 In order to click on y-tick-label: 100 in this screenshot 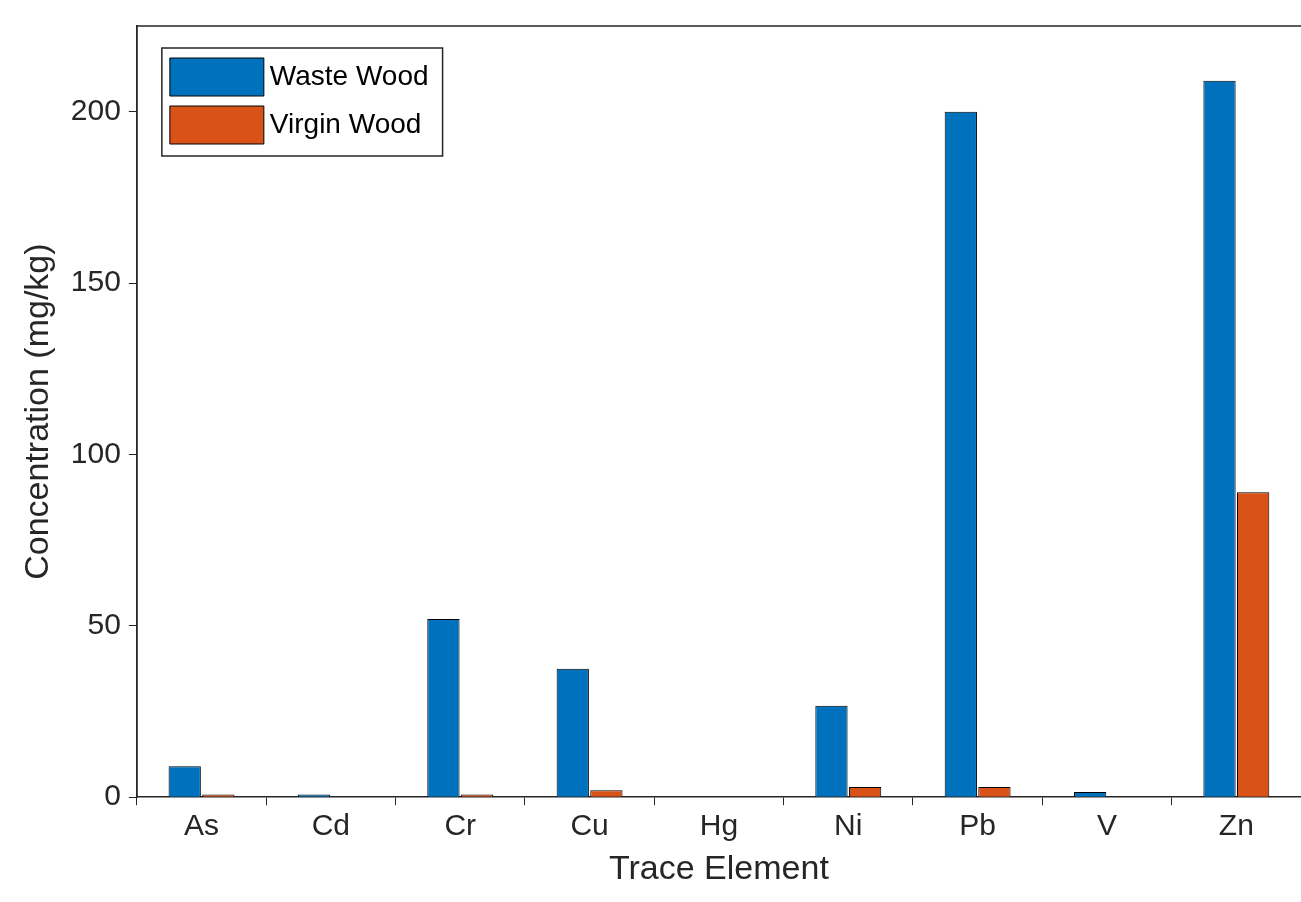, I will do `click(95, 452)`.